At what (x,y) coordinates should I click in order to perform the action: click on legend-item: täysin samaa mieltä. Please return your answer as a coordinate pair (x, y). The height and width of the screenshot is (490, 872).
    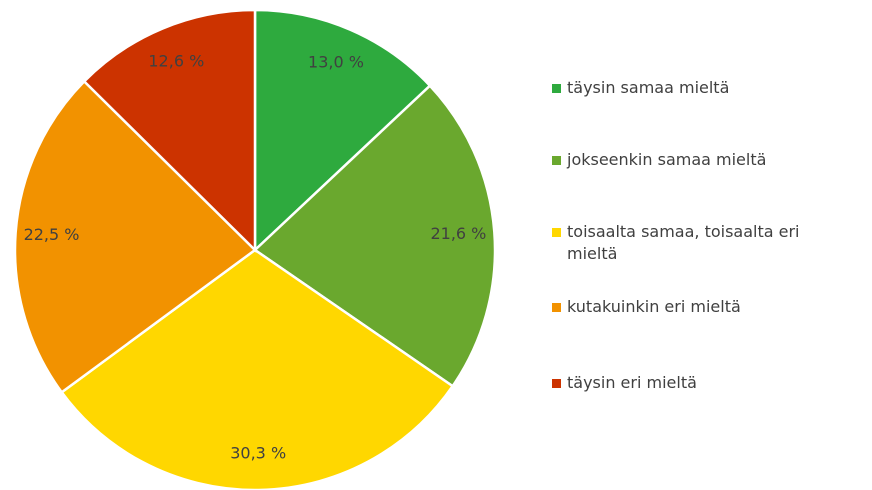
    Looking at the image, I should click on (702, 88).